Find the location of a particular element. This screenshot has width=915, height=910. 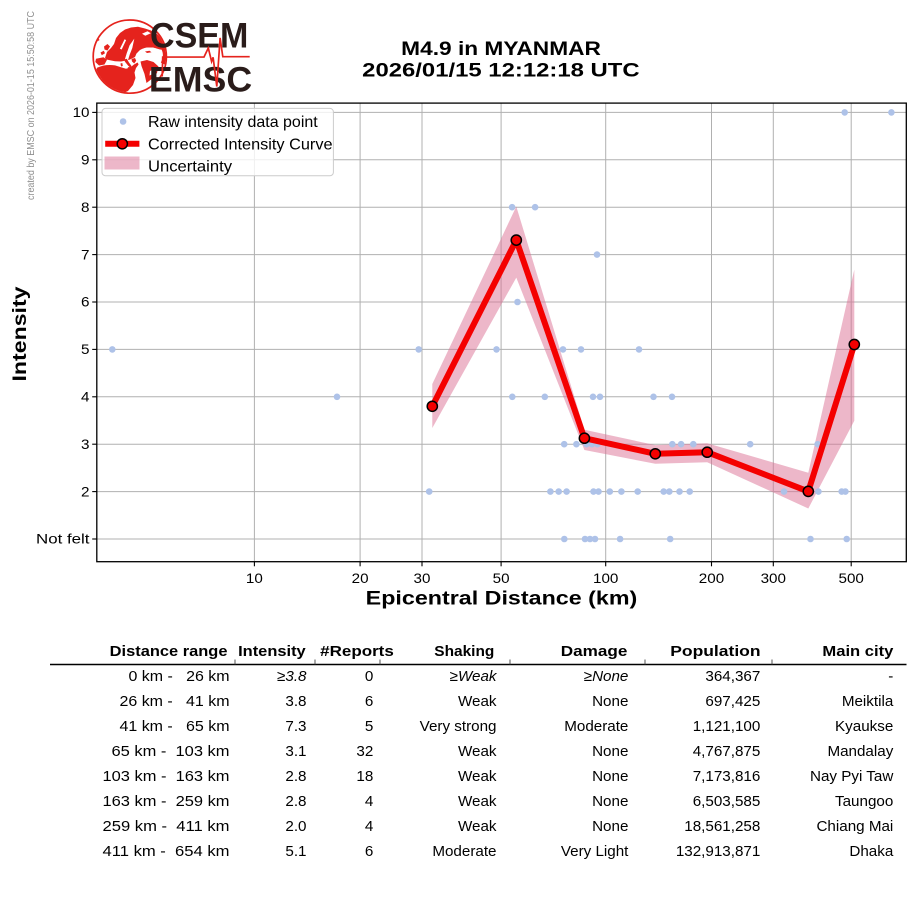

svg-text: Chiang Mai is located at coordinates (854, 826).